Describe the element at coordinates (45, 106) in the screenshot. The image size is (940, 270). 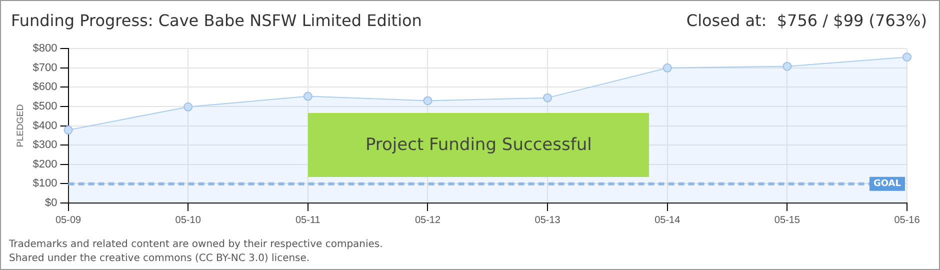
I see `y-tick-label: $500` at that location.